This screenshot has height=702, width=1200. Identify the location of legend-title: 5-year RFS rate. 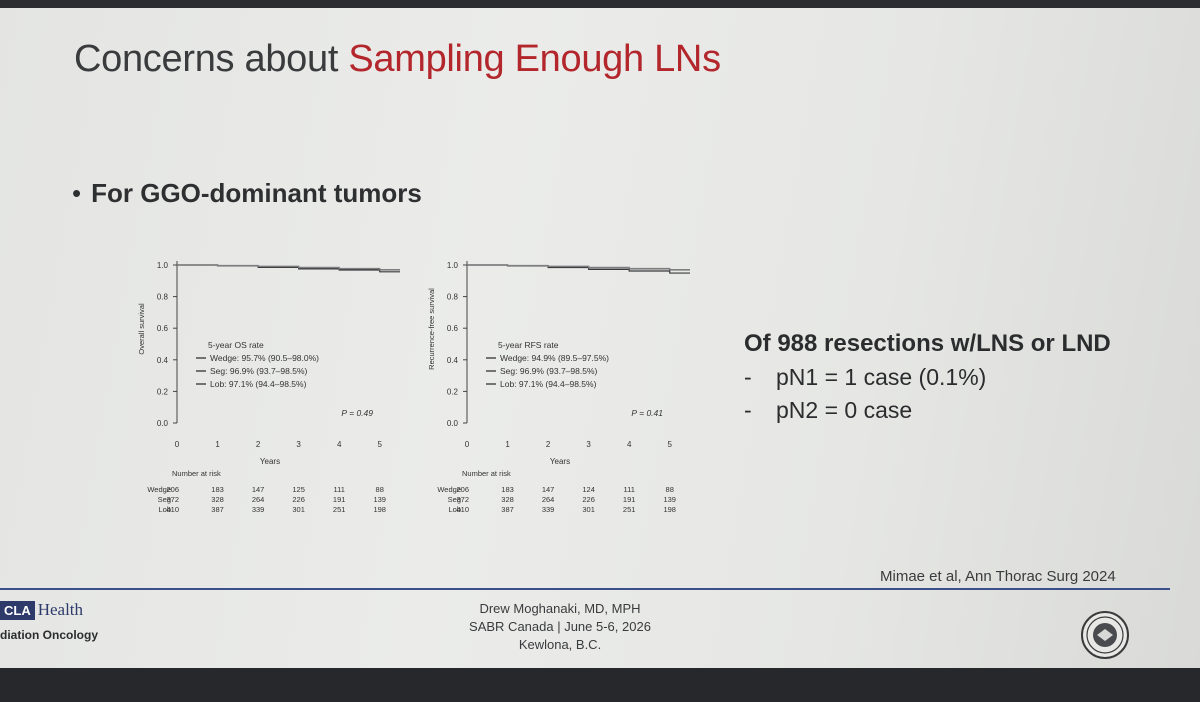
(528, 345).